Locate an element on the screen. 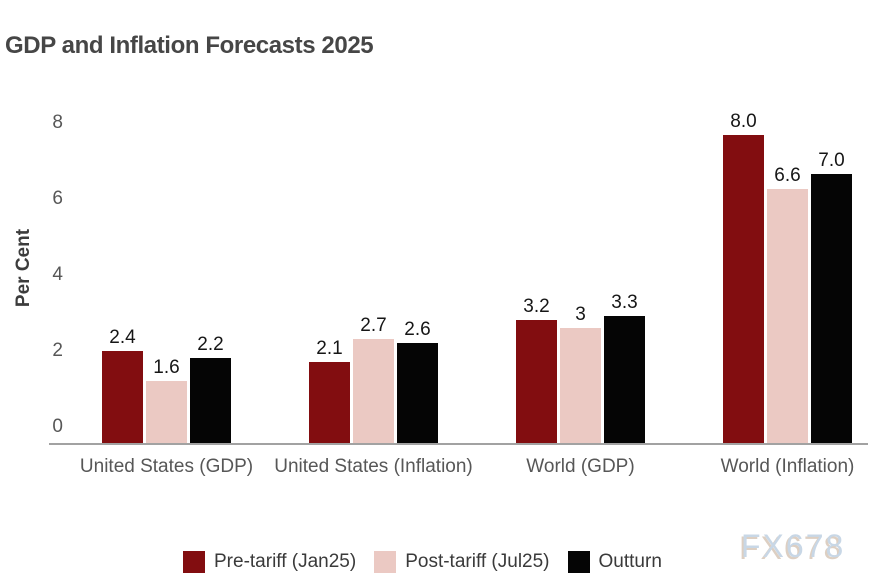 This screenshot has width=876, height=580. y-tick-label: 2 is located at coordinates (57, 350).